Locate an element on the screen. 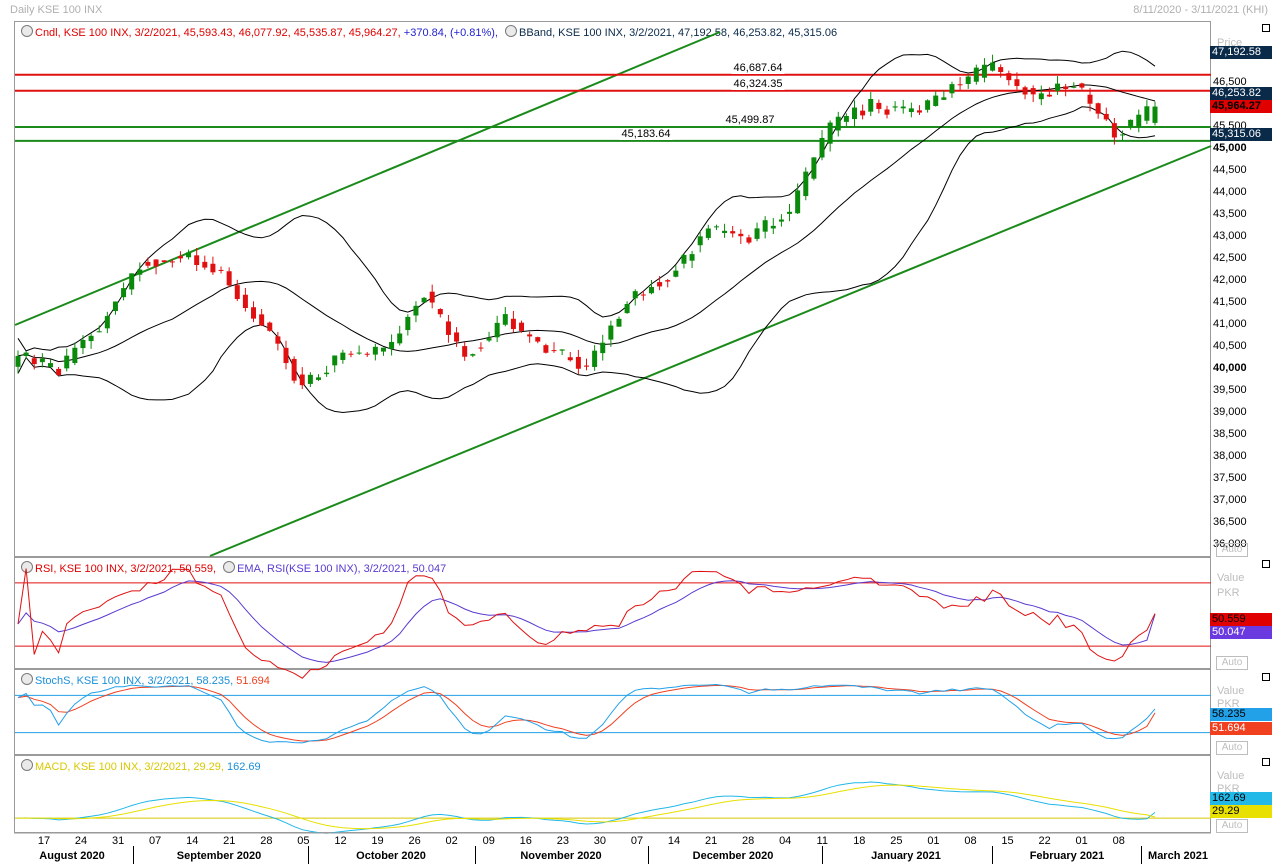  level-label: 45,183.64 is located at coordinates (646, 133).